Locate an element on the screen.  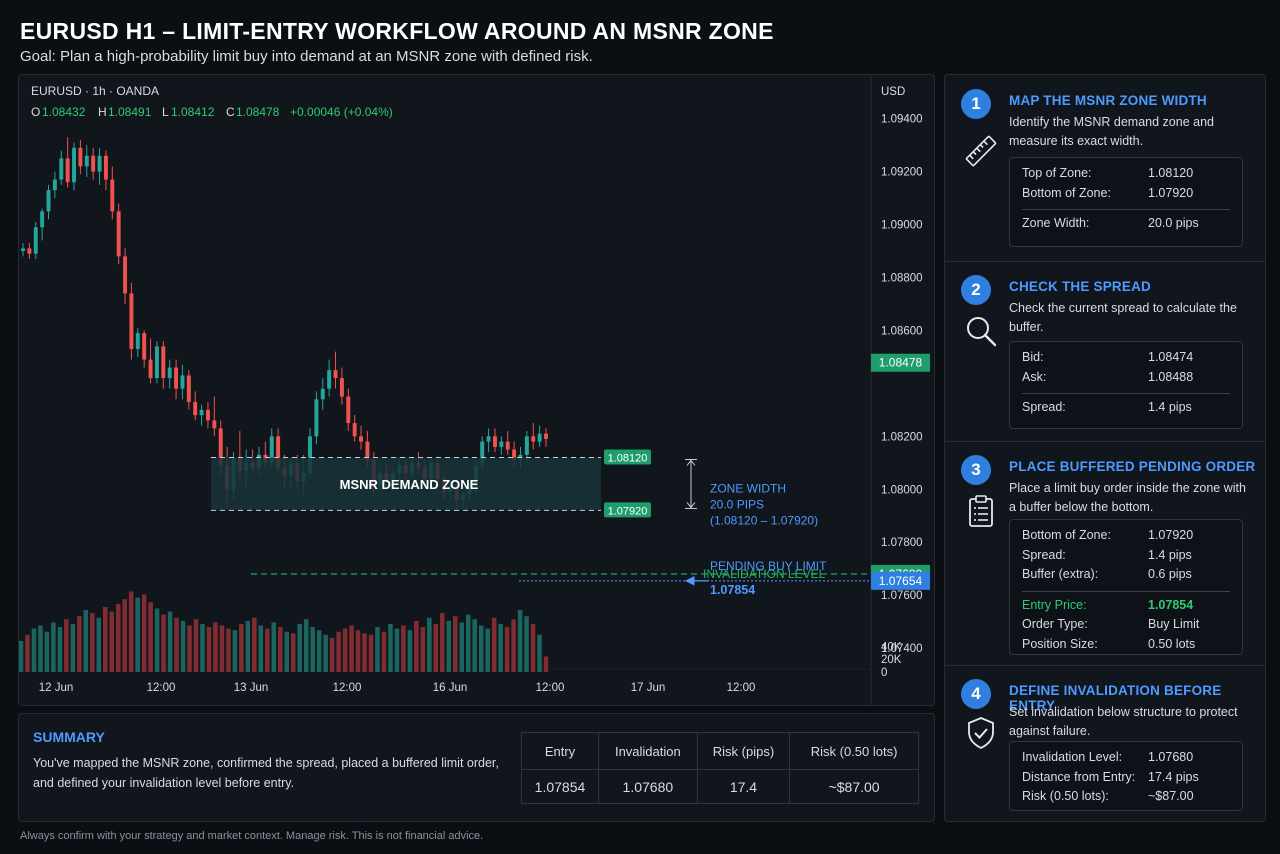
detail-value: 0.50 lots is located at coordinates (1172, 643).